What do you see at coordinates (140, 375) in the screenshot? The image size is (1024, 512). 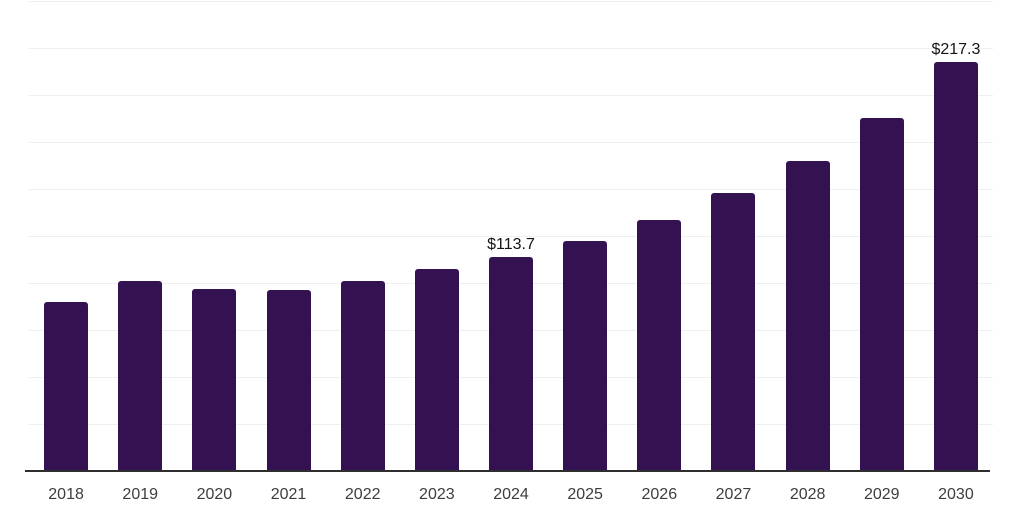 I see `bar-2019` at bounding box center [140, 375].